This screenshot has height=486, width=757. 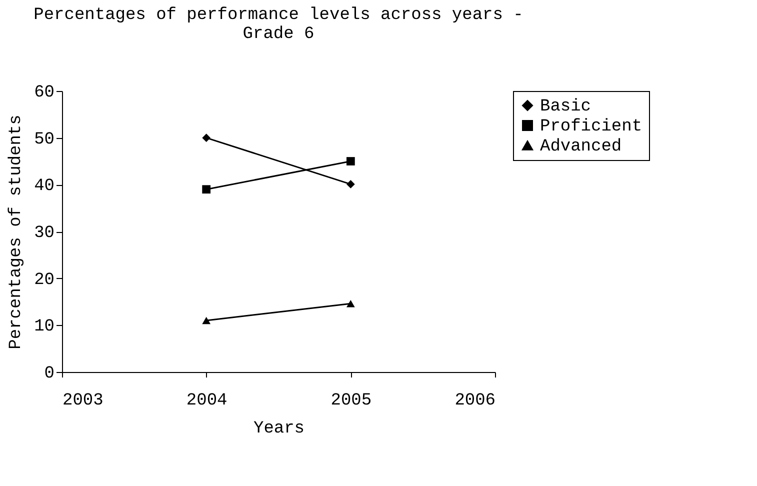 What do you see at coordinates (207, 401) in the screenshot?
I see `x-tick-label: 2004` at bounding box center [207, 401].